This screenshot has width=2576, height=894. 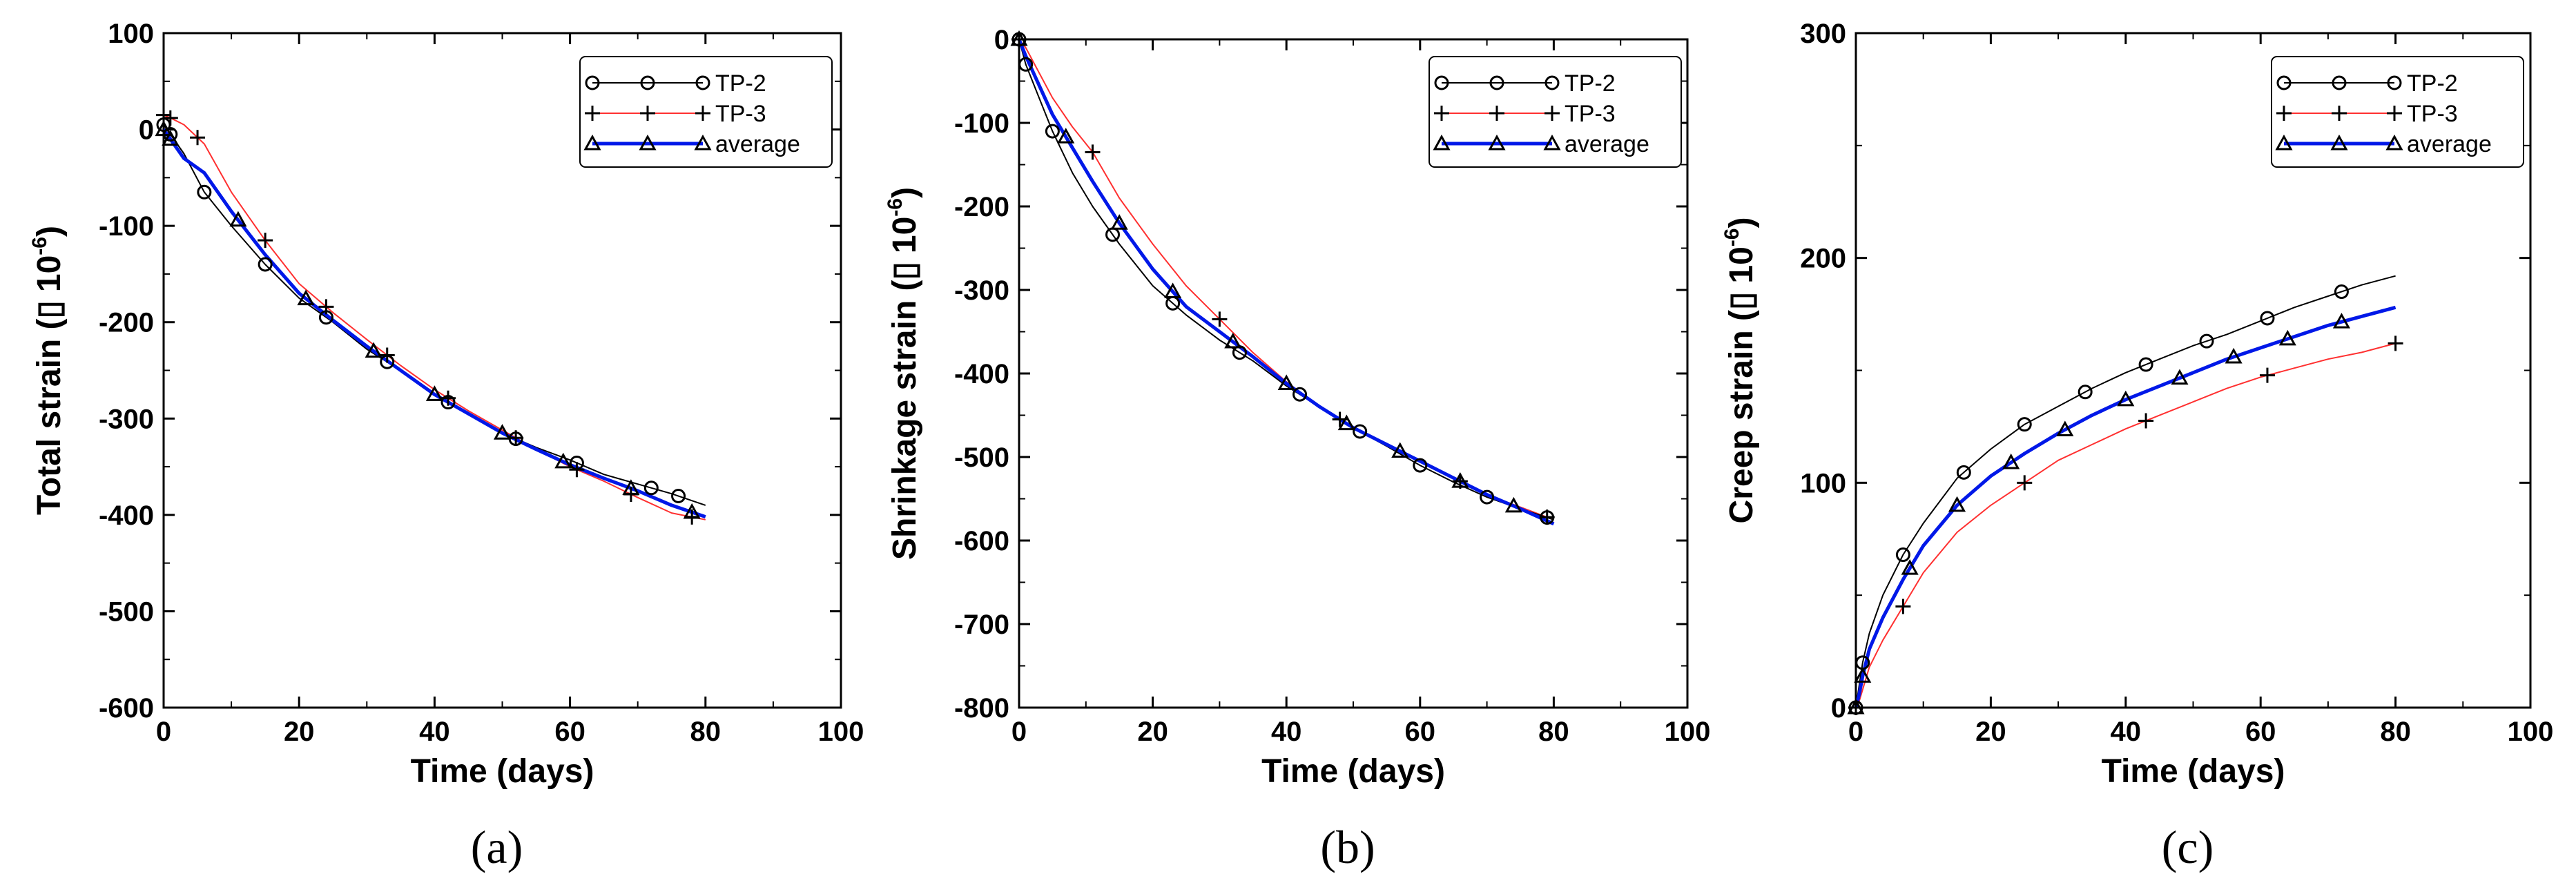 I want to click on y-axis-title: Total strain (▯ 10-6), so click(x=48, y=370).